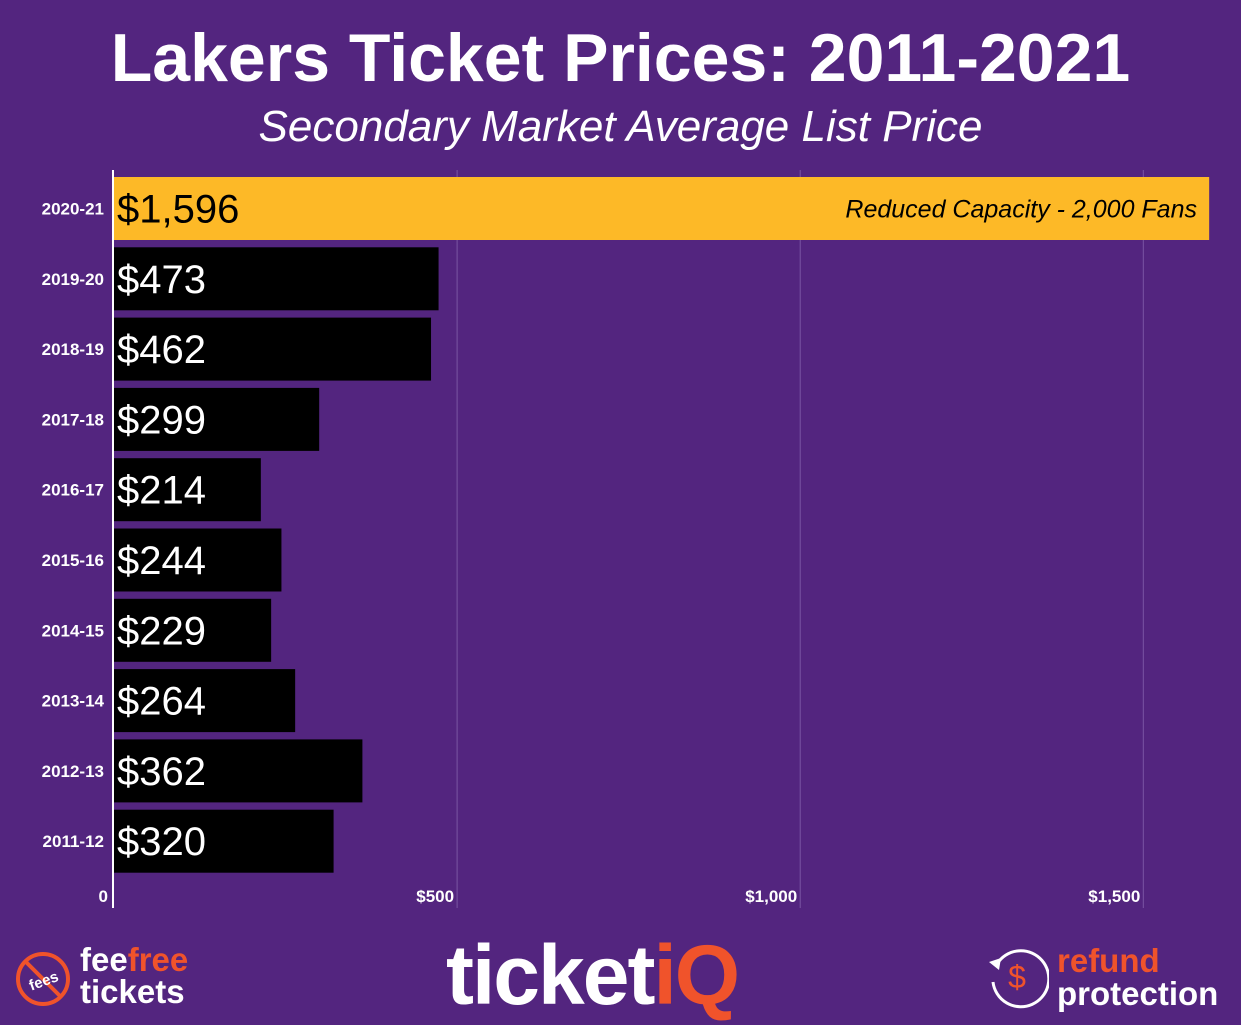 The width and height of the screenshot is (1241, 1025). Describe the element at coordinates (73, 209) in the screenshot. I see `category-label: 2020-21` at that location.